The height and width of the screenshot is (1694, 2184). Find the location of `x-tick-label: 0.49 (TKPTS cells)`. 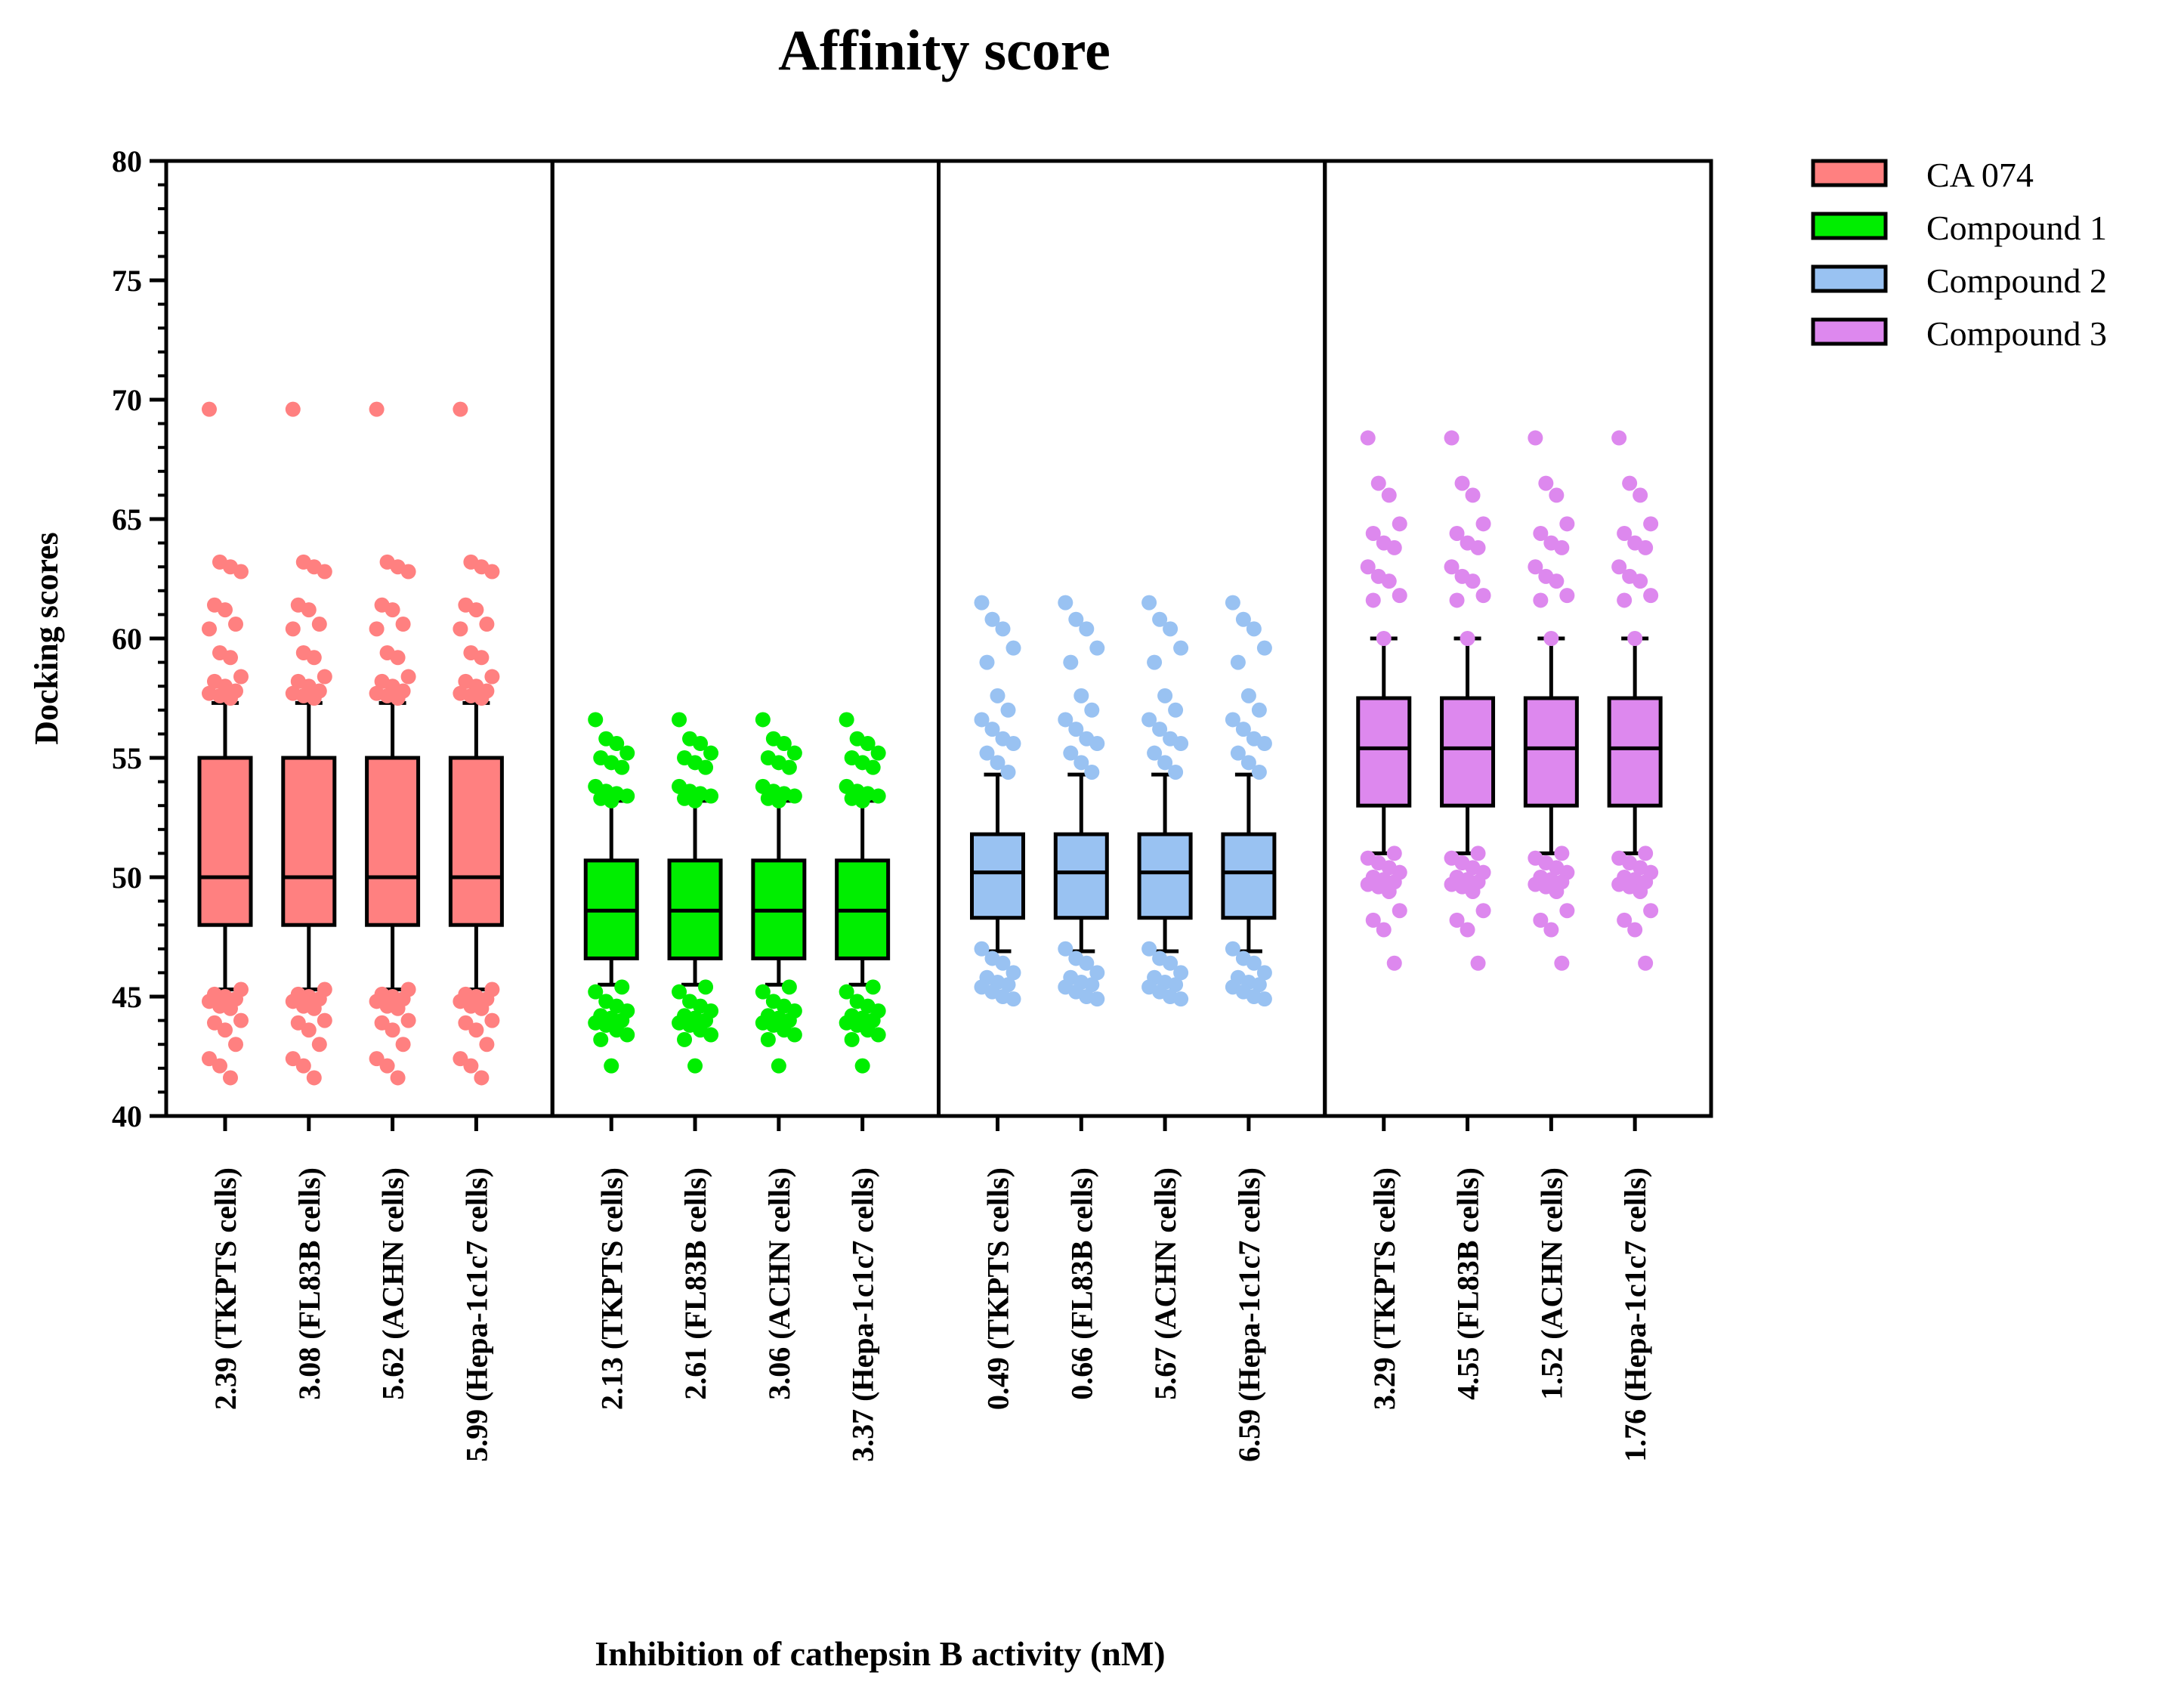

x-tick-label: 0.49 (TKPTS cells) is located at coordinates (998, 1288).